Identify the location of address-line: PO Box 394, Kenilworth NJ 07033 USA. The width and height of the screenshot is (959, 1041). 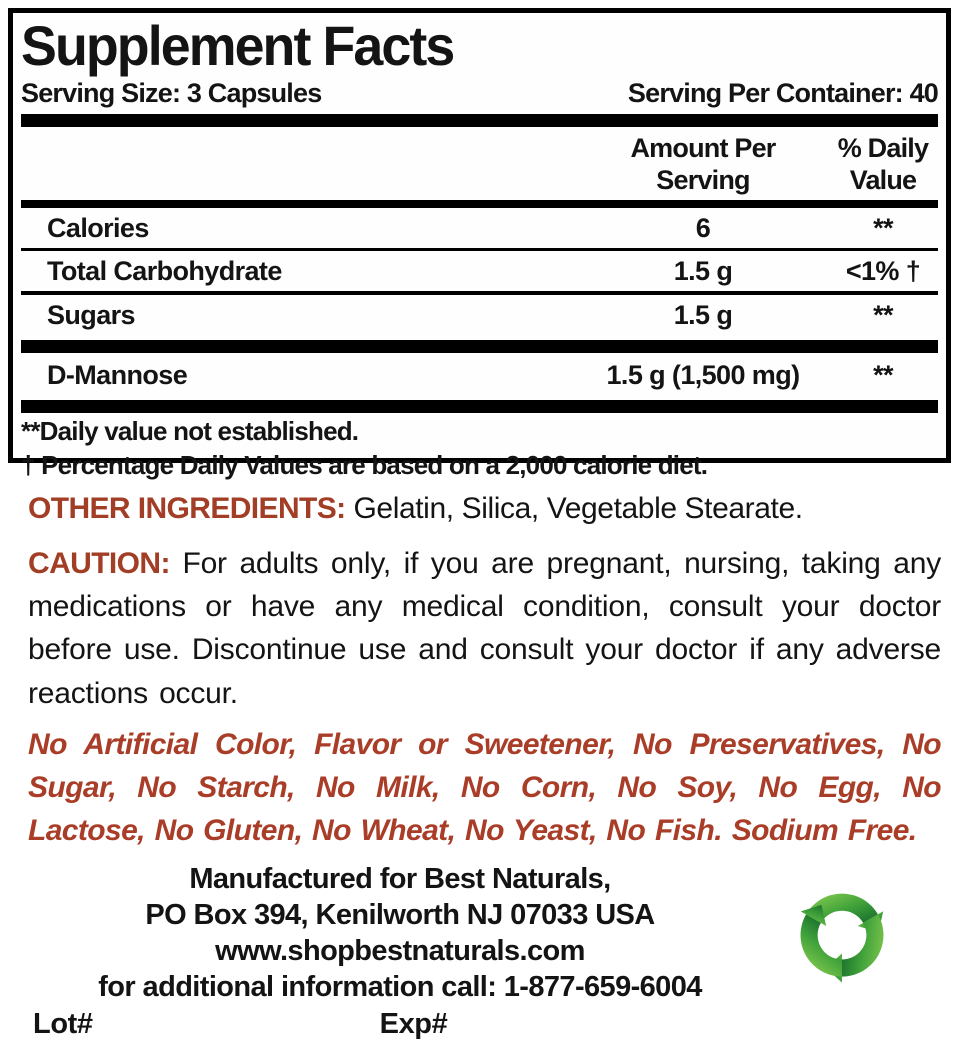
(400, 915).